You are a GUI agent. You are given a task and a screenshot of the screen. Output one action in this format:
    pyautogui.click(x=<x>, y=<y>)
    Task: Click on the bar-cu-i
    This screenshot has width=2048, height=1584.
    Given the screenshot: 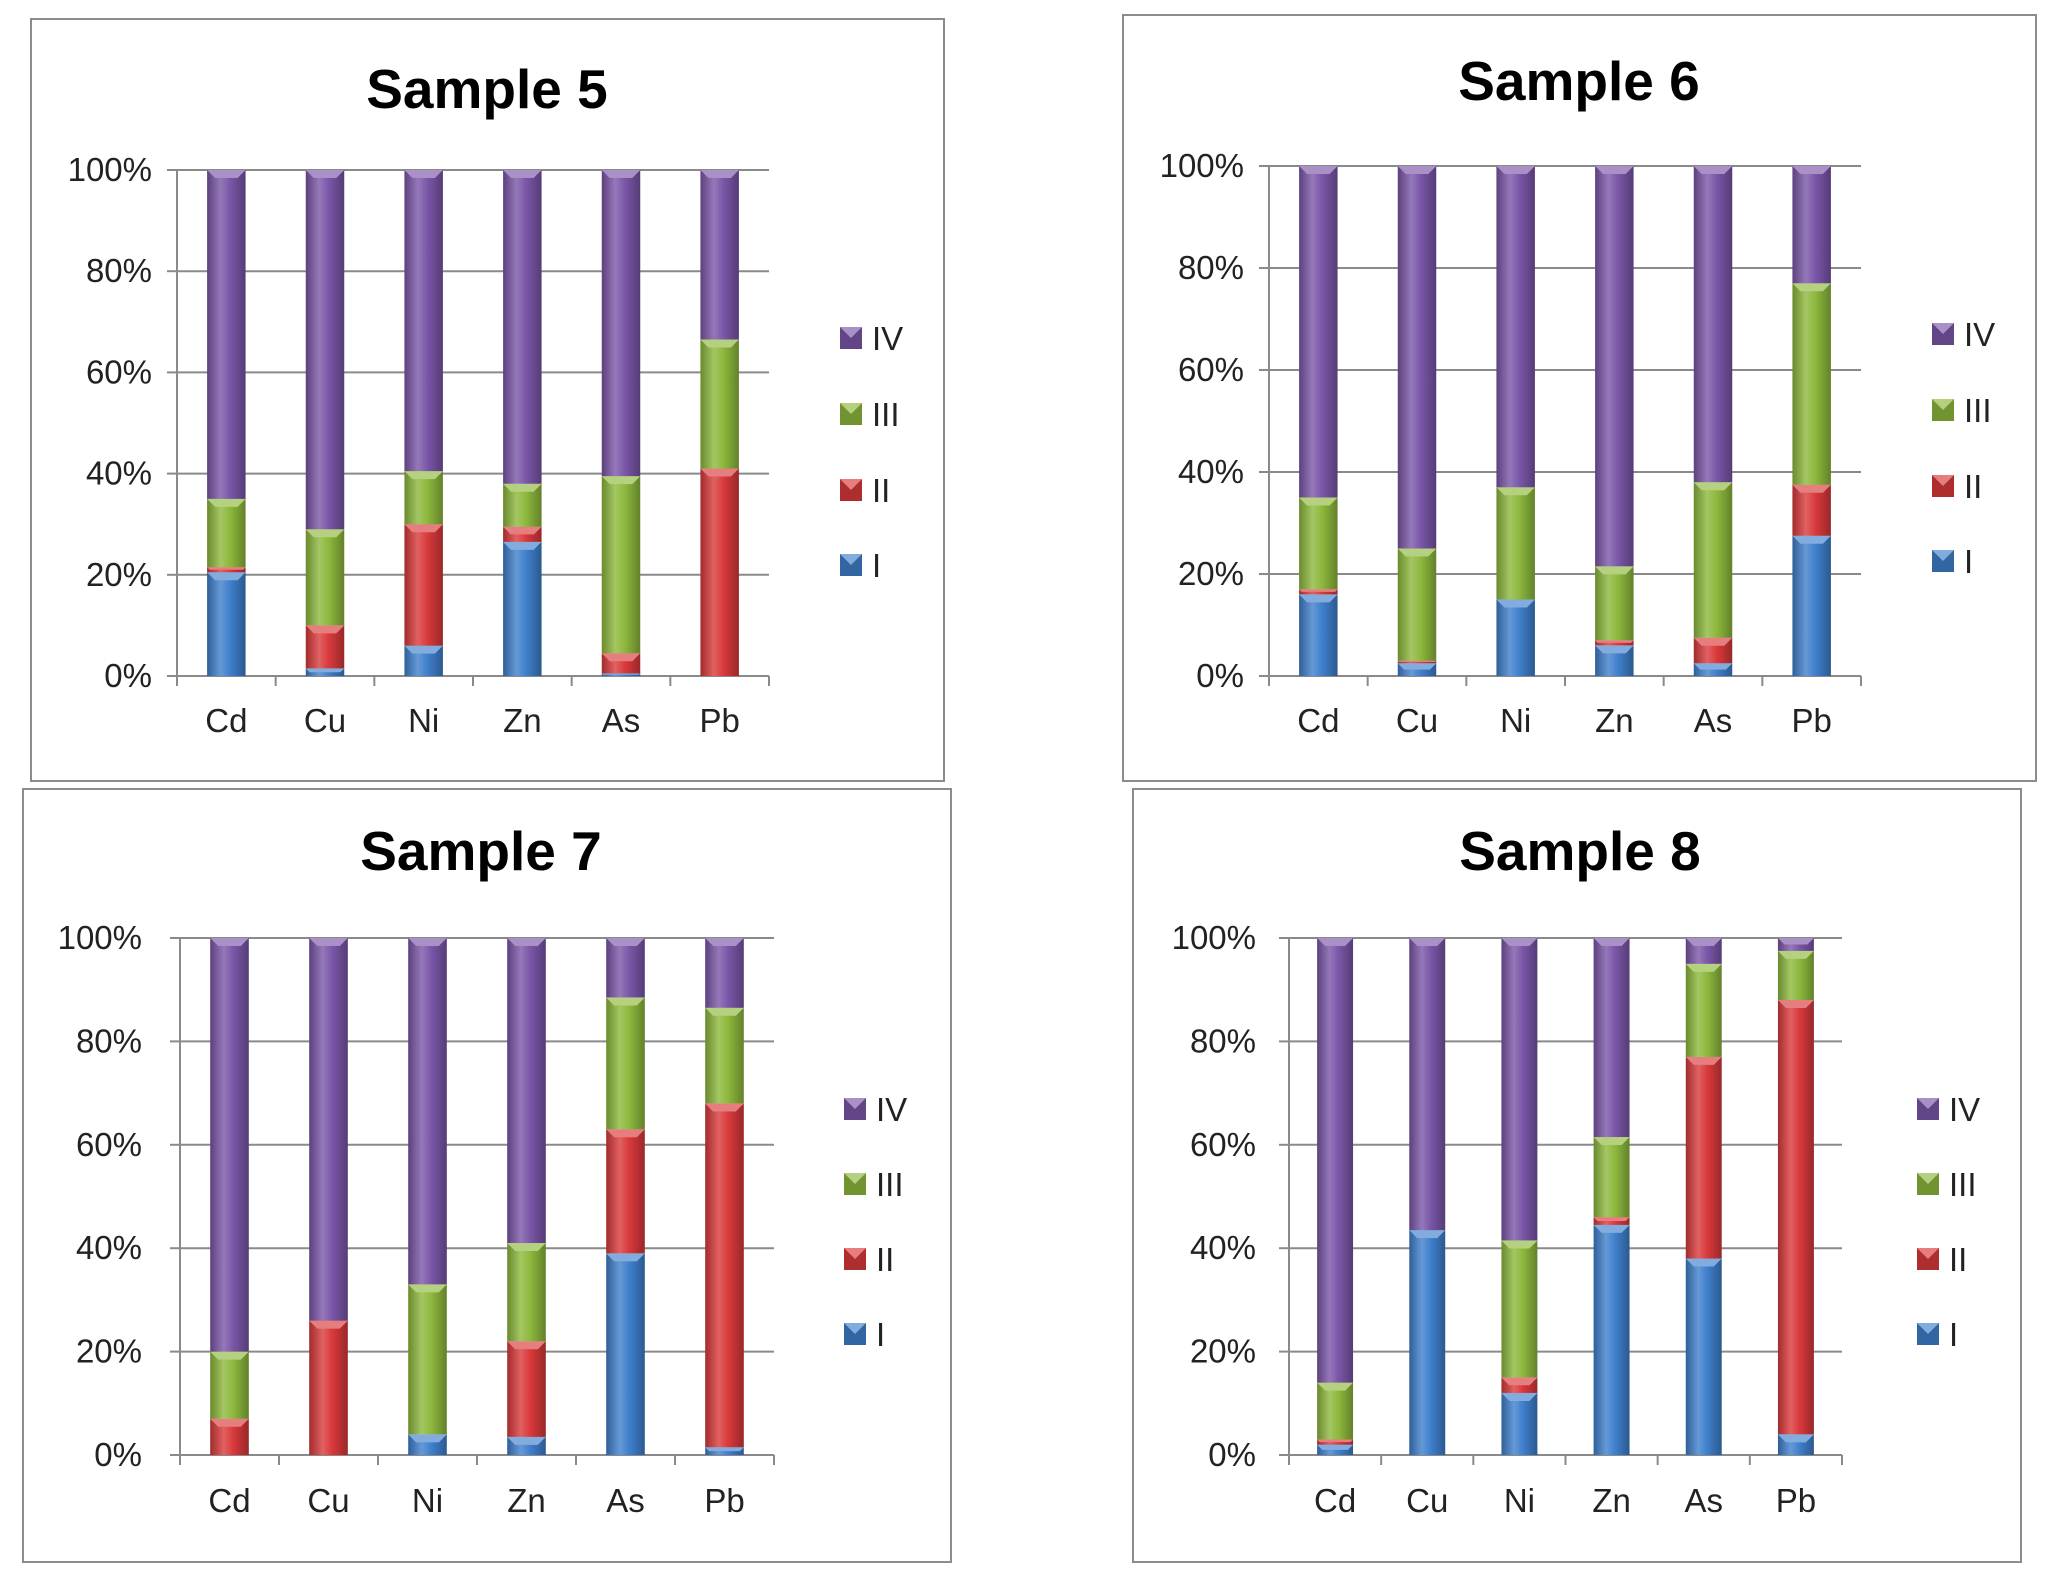 What is the action you would take?
    pyautogui.click(x=1427, y=1342)
    